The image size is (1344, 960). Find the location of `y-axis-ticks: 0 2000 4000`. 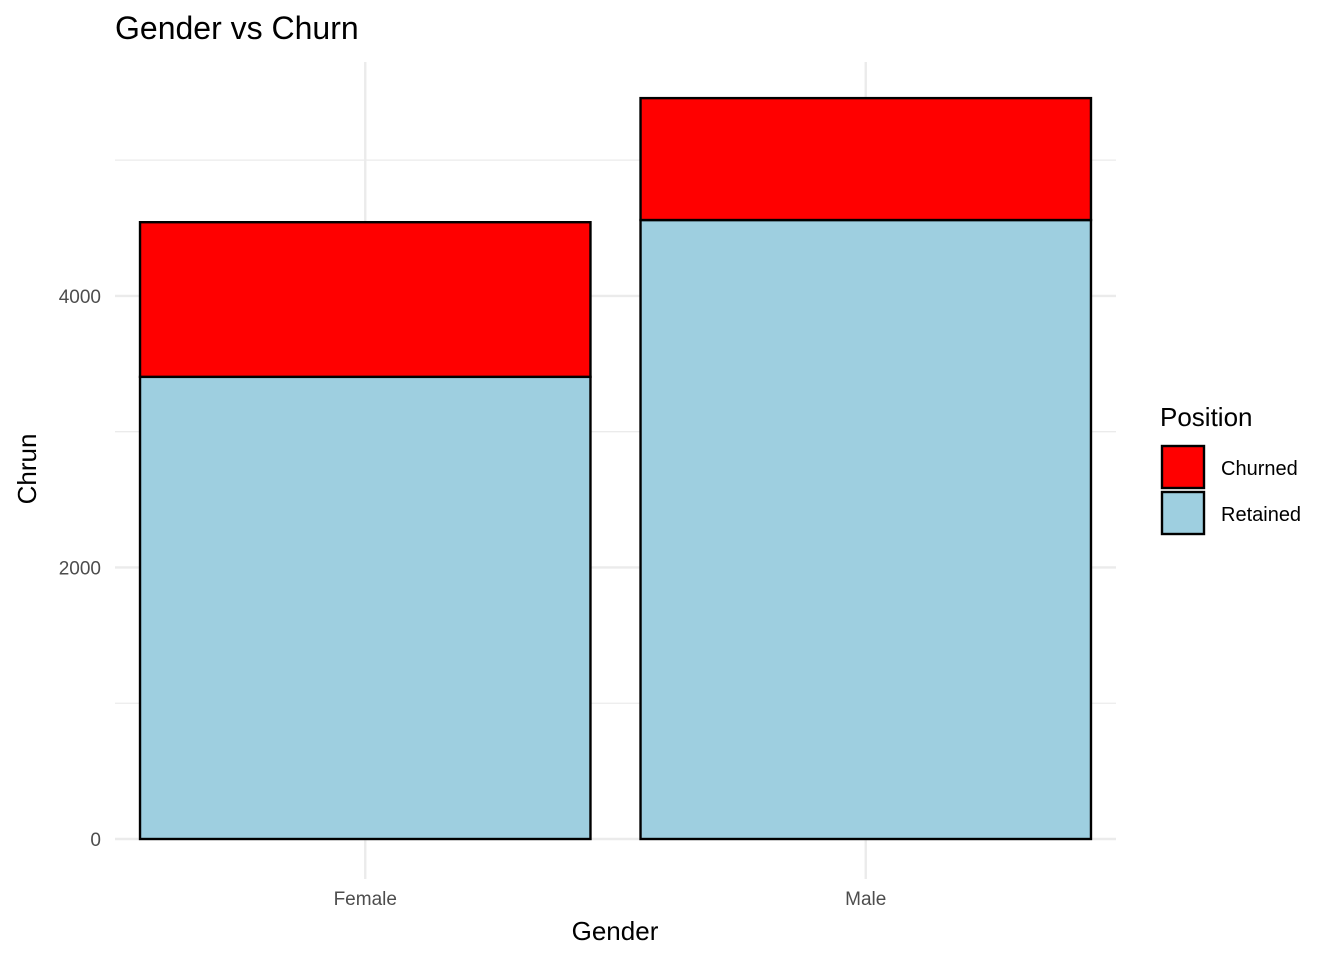

y-axis-ticks: 0 2000 4000 is located at coordinates (80, 569).